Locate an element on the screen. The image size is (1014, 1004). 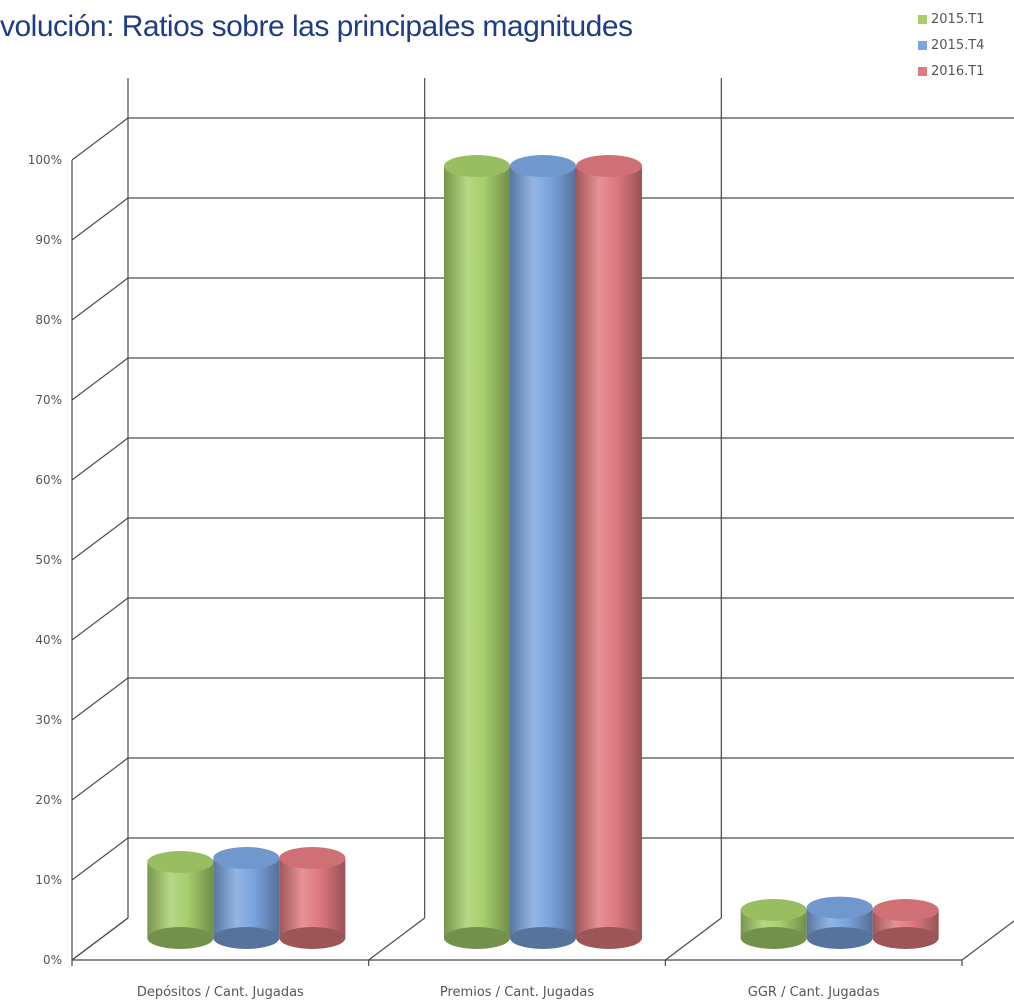
y-tick-label: 70% is located at coordinates (48, 400).